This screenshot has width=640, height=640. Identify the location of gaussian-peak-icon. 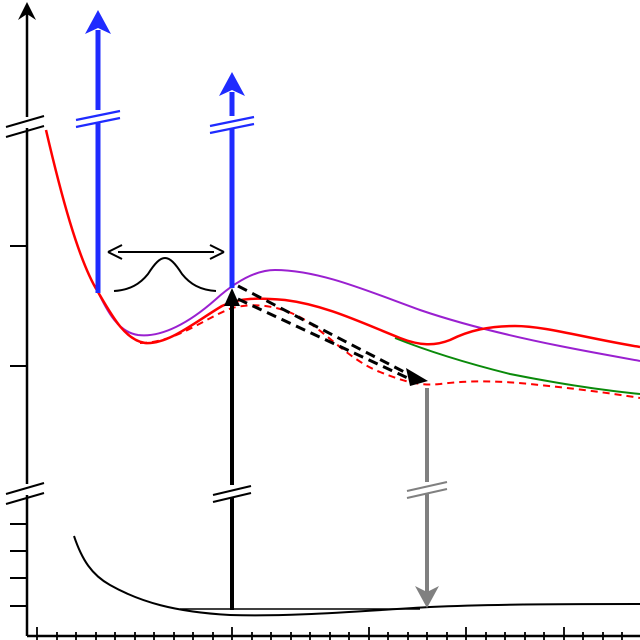
(165, 274).